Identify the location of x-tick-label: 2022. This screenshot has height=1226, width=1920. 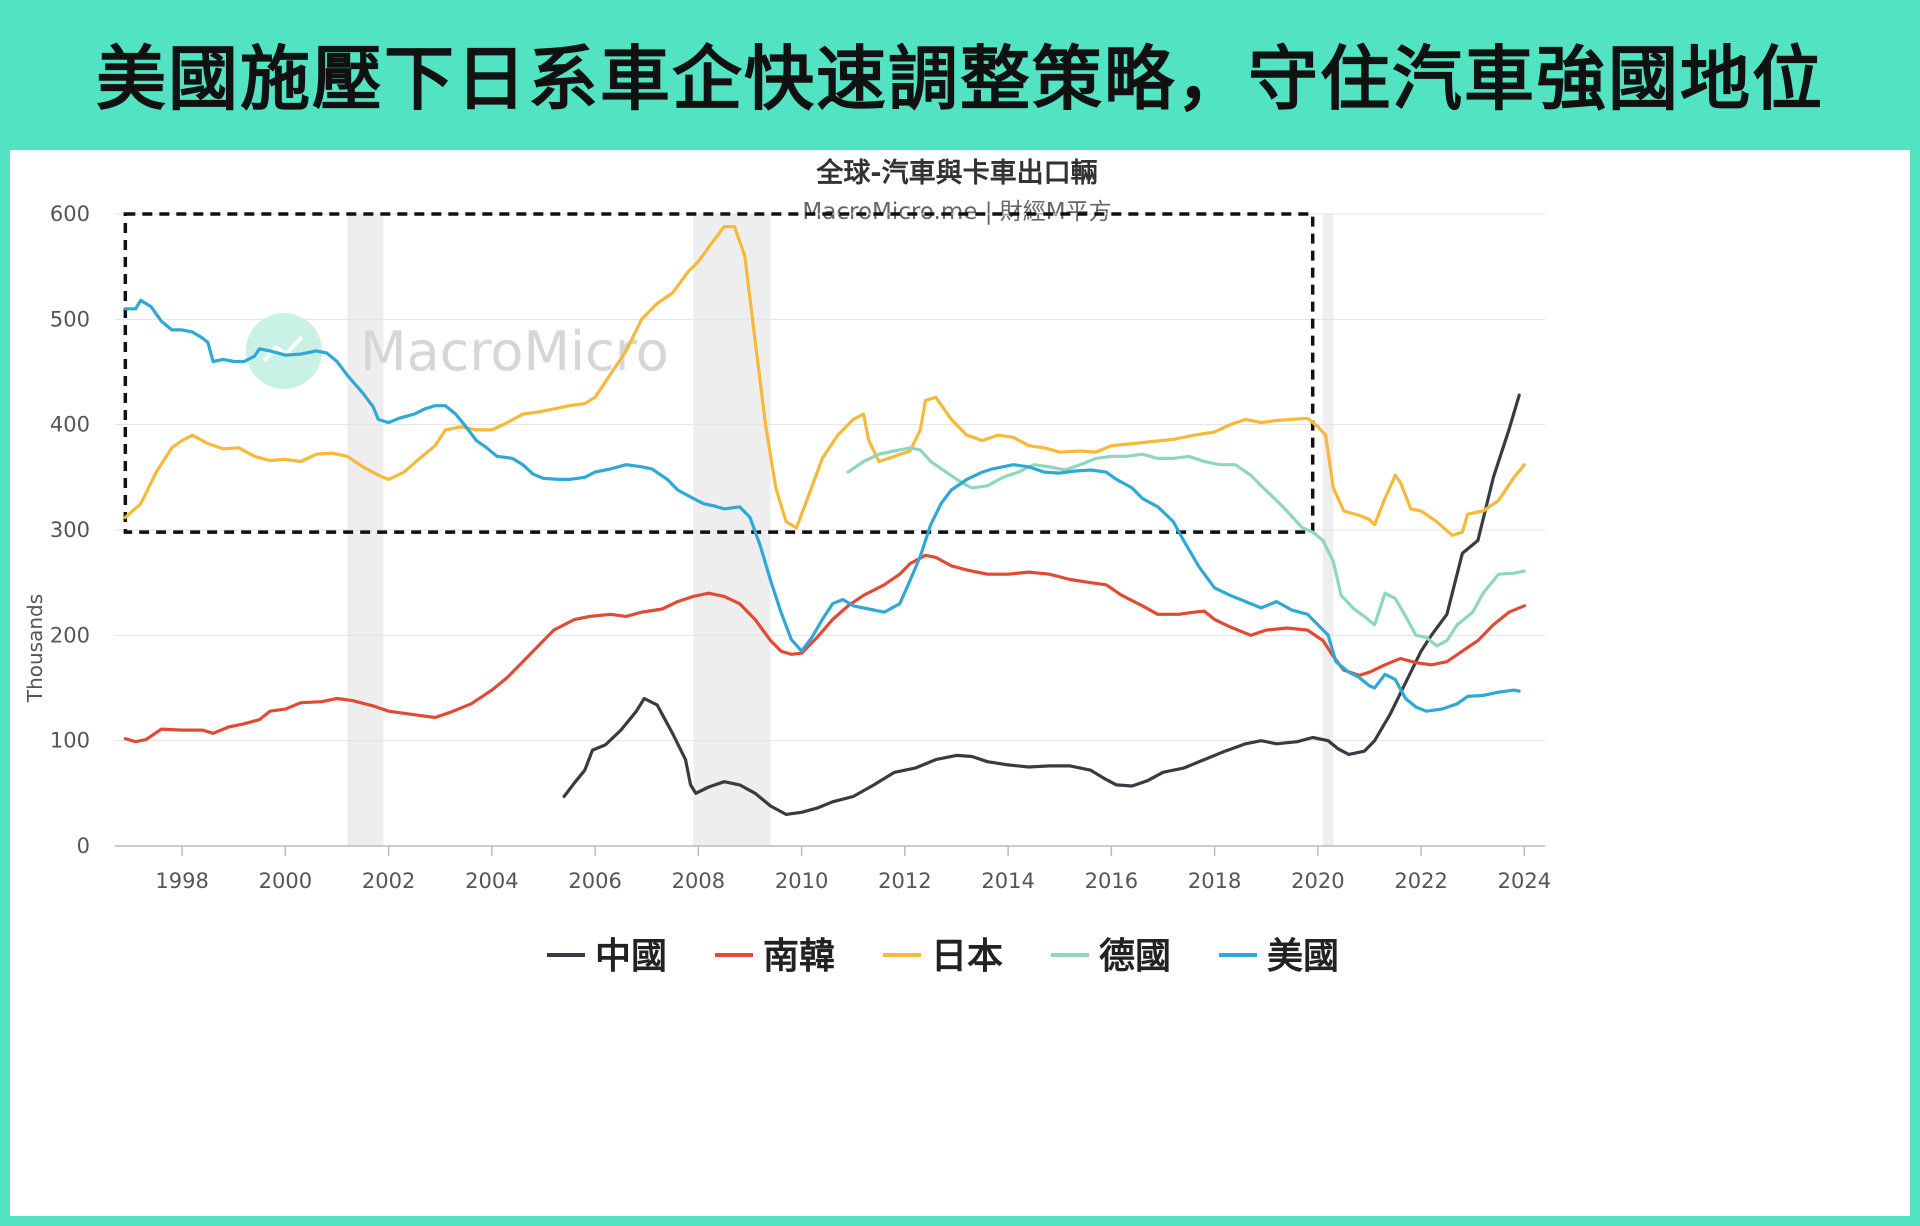
(1420, 881).